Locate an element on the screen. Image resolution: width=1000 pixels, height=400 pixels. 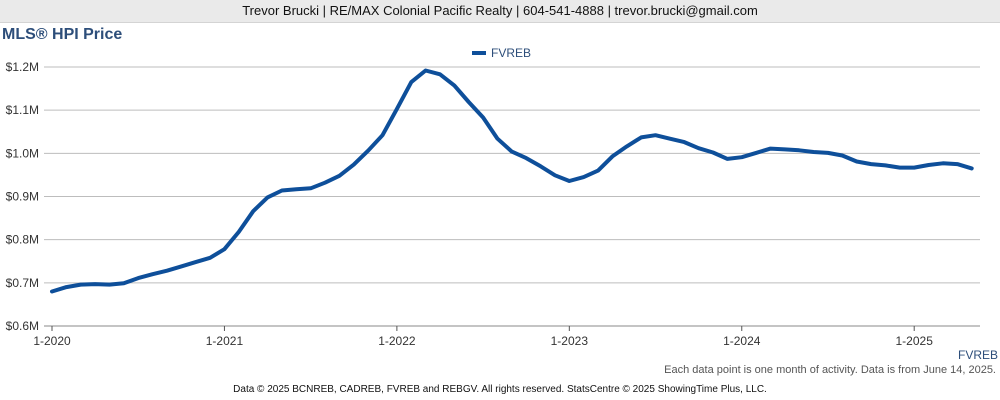
y-tick-label: $0.6M is located at coordinates (22, 326).